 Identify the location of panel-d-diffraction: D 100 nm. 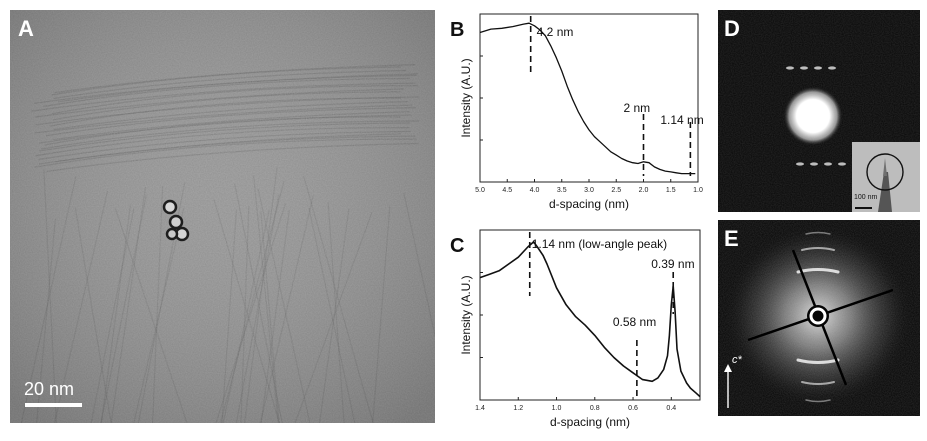
(819, 111).